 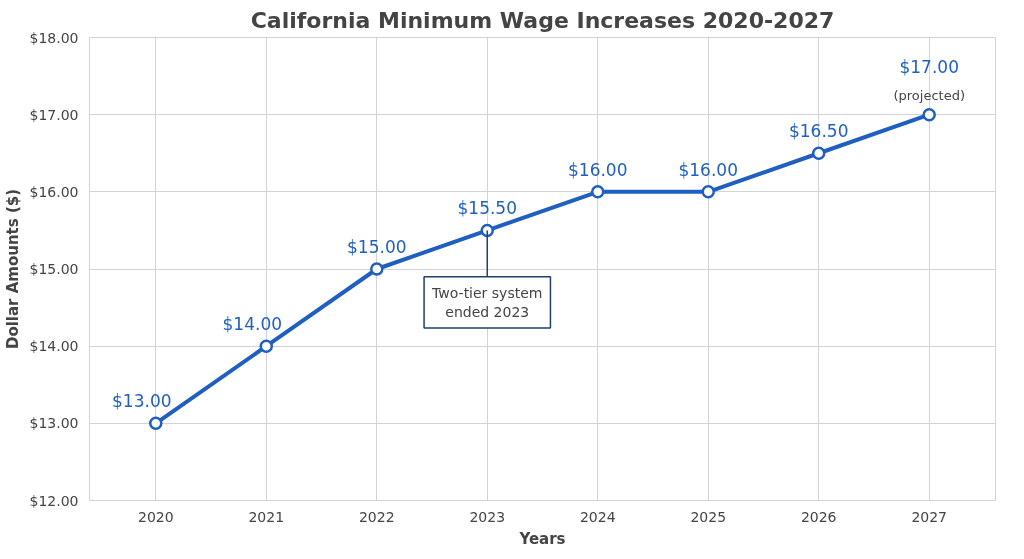 I want to click on x-tick-label: 2024, so click(x=597, y=516).